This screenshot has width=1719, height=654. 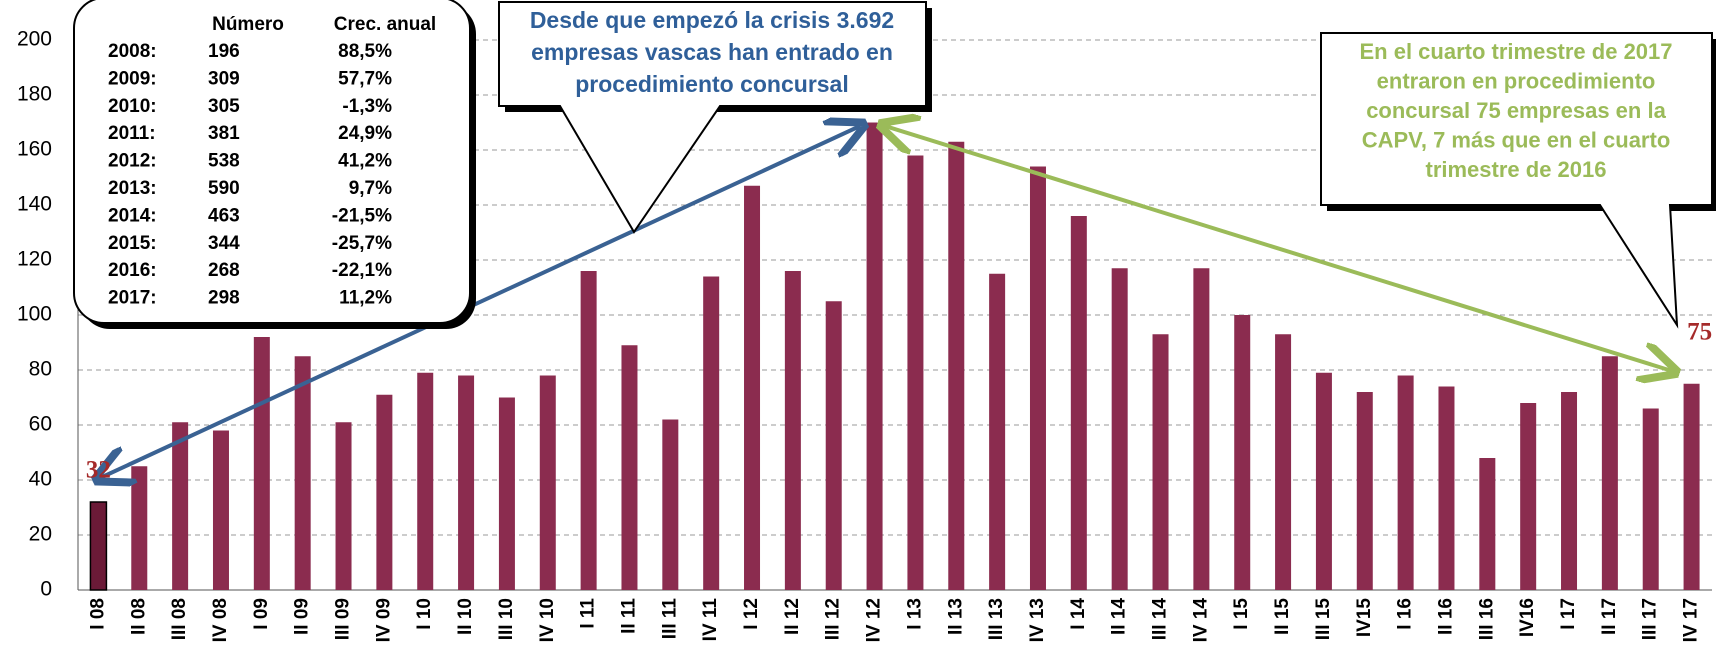 I want to click on x-tick-label: I 16, so click(x=1405, y=614).